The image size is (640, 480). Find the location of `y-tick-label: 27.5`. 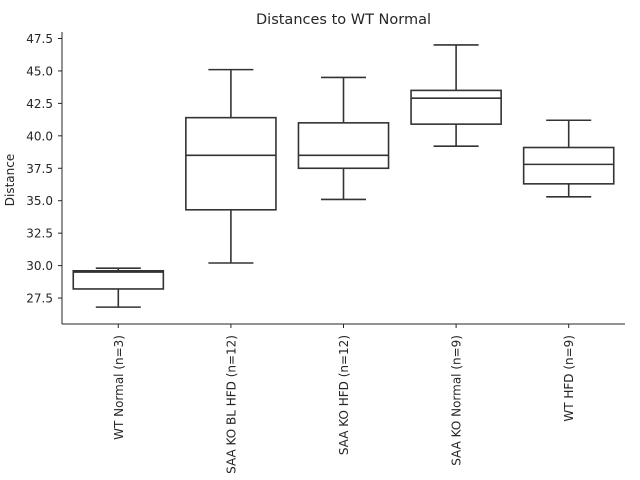

y-tick-label: 27.5 is located at coordinates (39, 299).